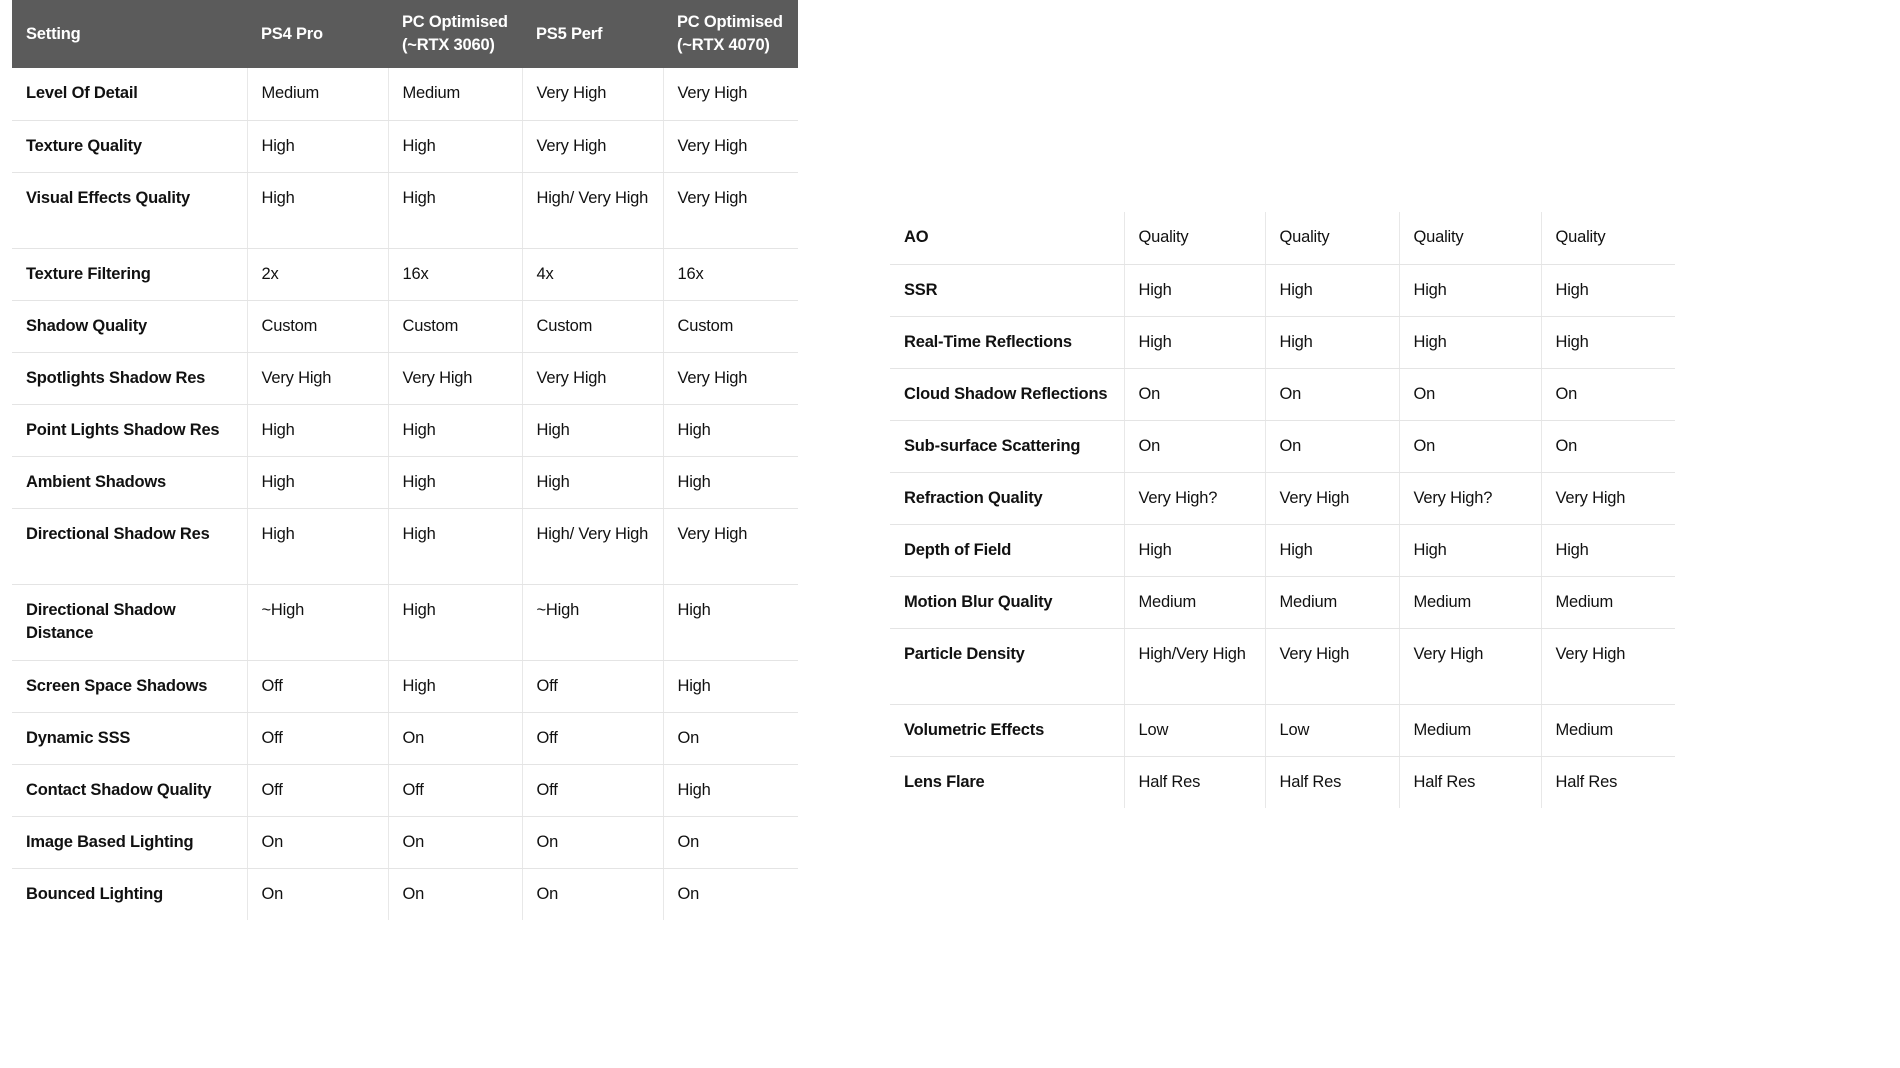  I want to click on header-ps5-perf: PS5 Perf, so click(592, 34).